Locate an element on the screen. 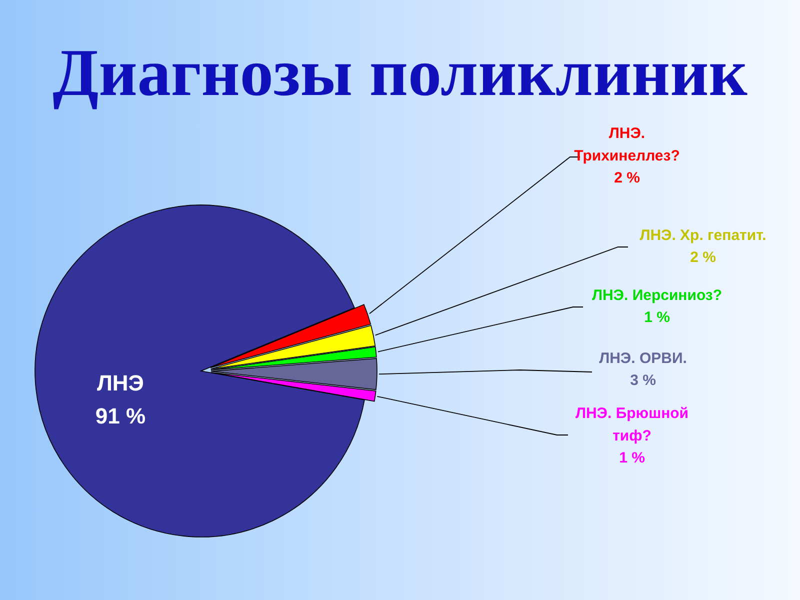  data-label: 3 % is located at coordinates (643, 380).